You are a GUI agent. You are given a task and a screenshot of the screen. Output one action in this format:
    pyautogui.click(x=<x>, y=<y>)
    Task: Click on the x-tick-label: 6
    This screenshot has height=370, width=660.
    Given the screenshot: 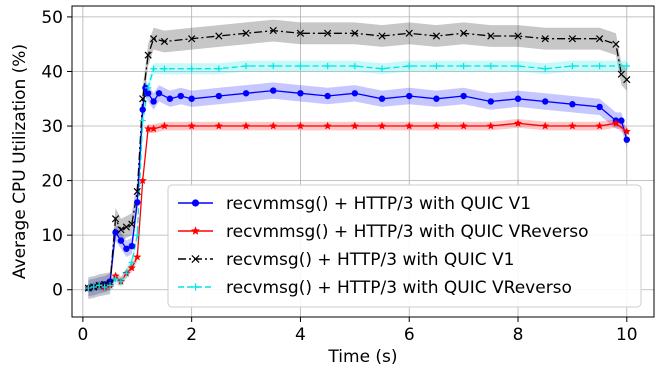 What is the action you would take?
    pyautogui.click(x=409, y=335)
    